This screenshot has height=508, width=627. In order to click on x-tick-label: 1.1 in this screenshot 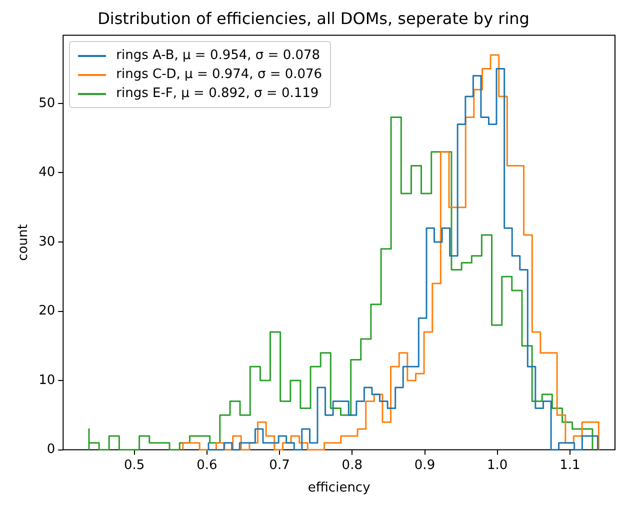, I will do `click(570, 465)`.